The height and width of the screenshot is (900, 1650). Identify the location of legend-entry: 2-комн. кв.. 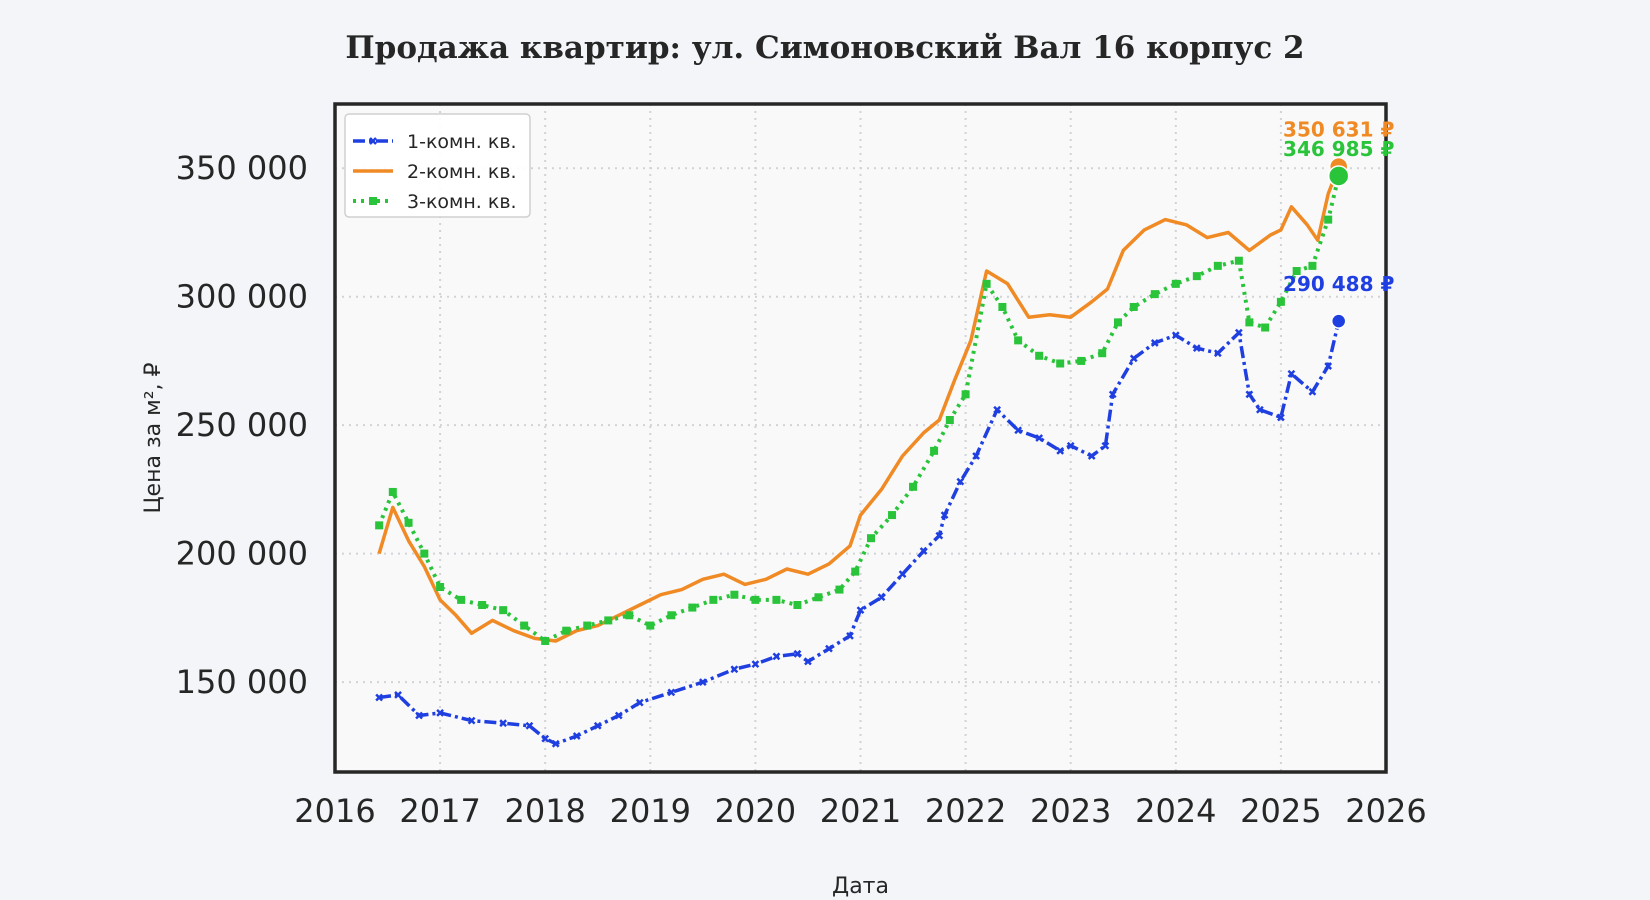
(435, 172).